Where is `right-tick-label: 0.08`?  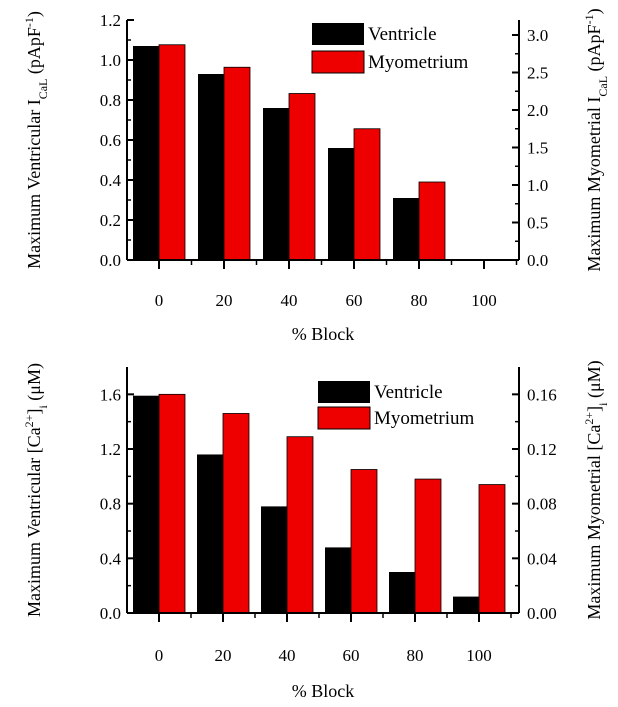 right-tick-label: 0.08 is located at coordinates (542, 504).